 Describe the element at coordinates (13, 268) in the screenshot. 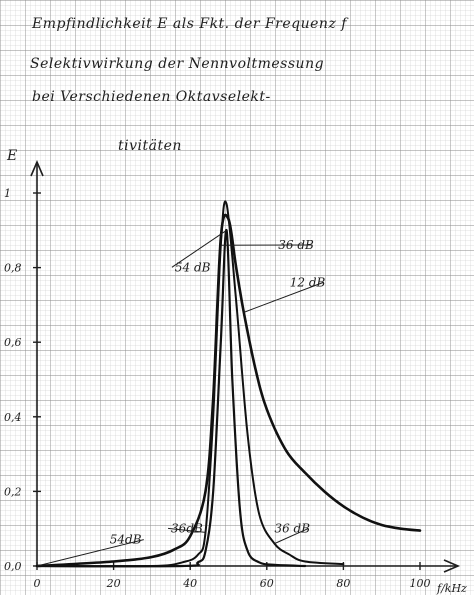

I see `y-tick-label: 0,8` at that location.